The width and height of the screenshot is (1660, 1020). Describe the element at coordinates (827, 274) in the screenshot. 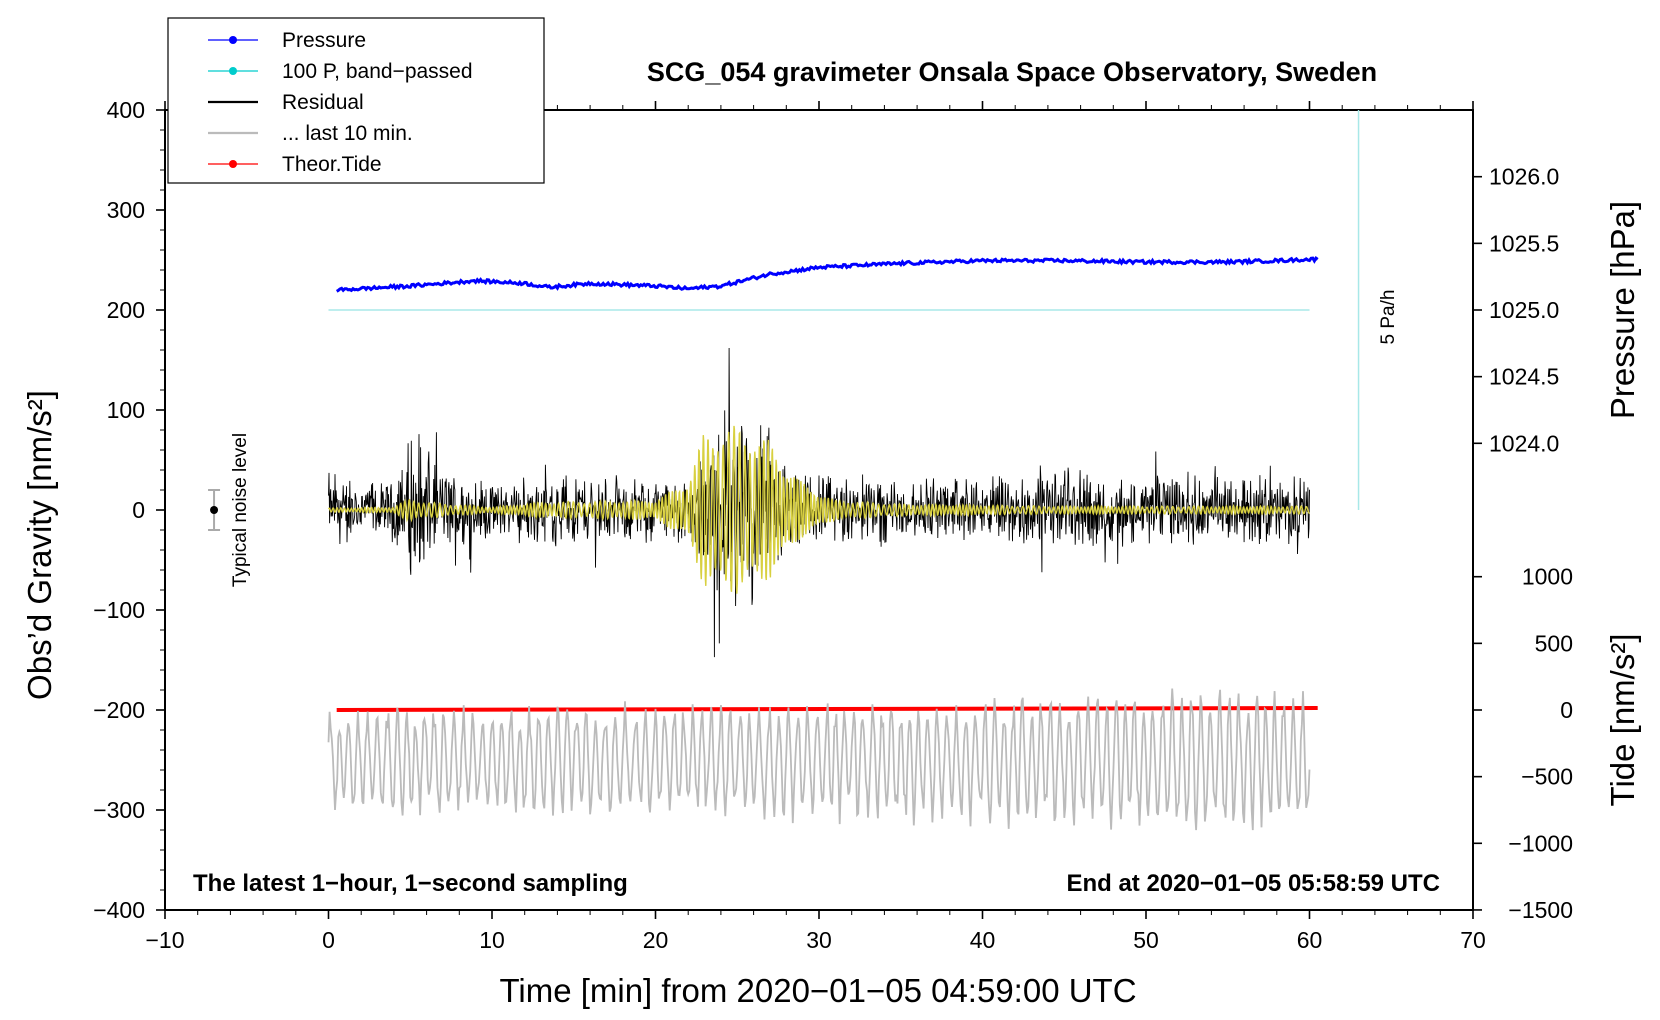

I see `pressure-series` at that location.